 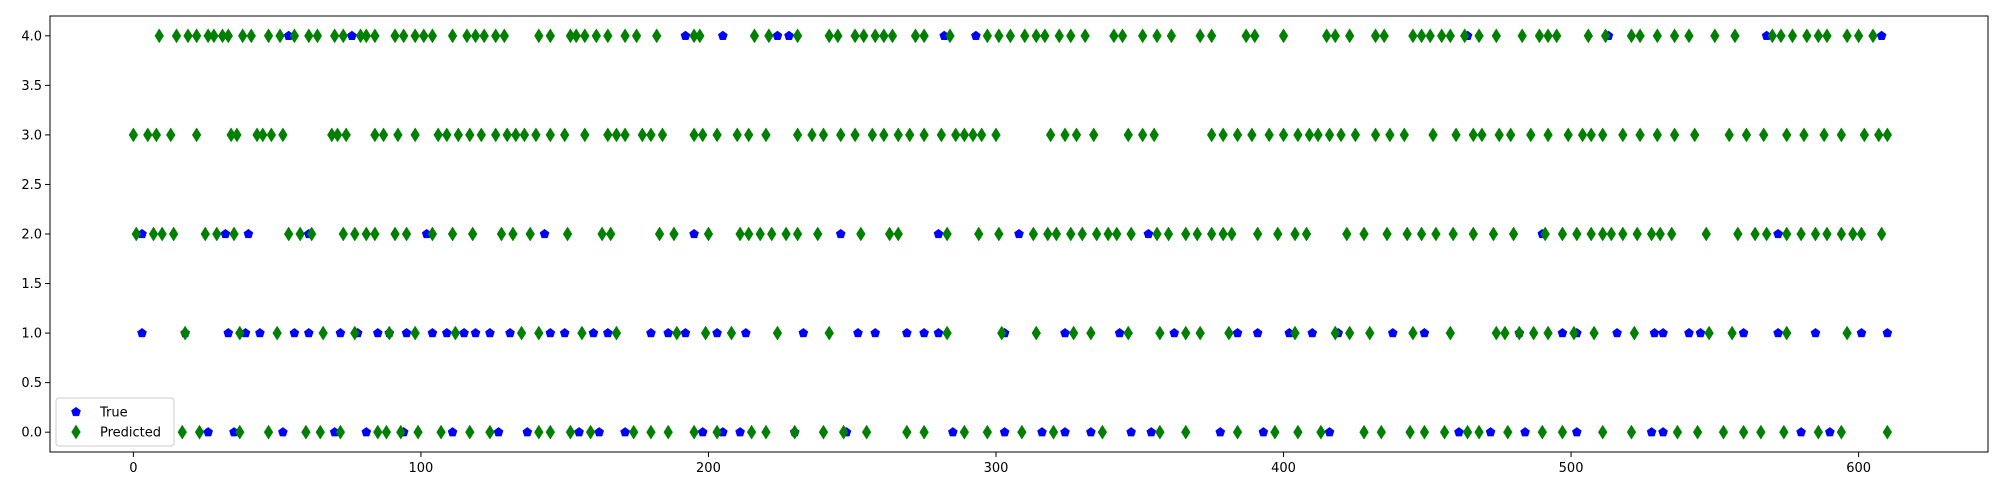 I want to click on legend-marker-predicted, so click(x=76, y=432).